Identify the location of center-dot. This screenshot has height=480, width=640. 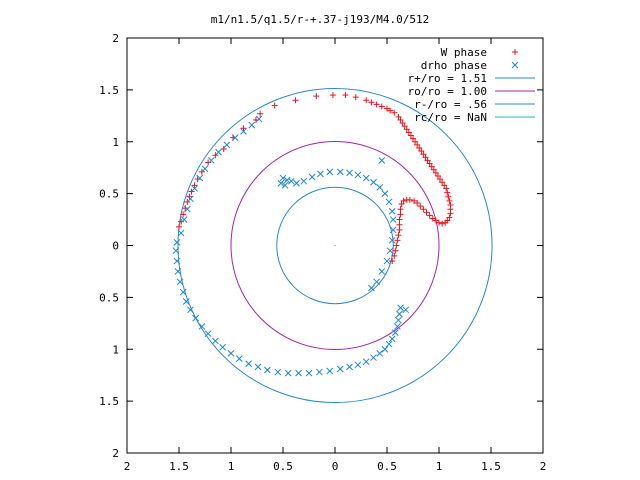
(335, 245).